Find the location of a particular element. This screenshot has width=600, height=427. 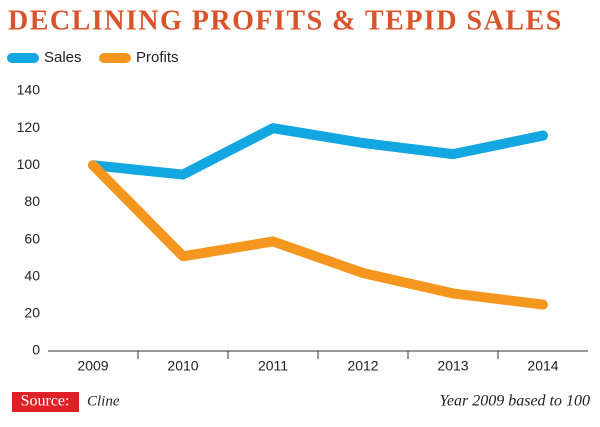

x-tick-label: 2009 is located at coordinates (92, 366).